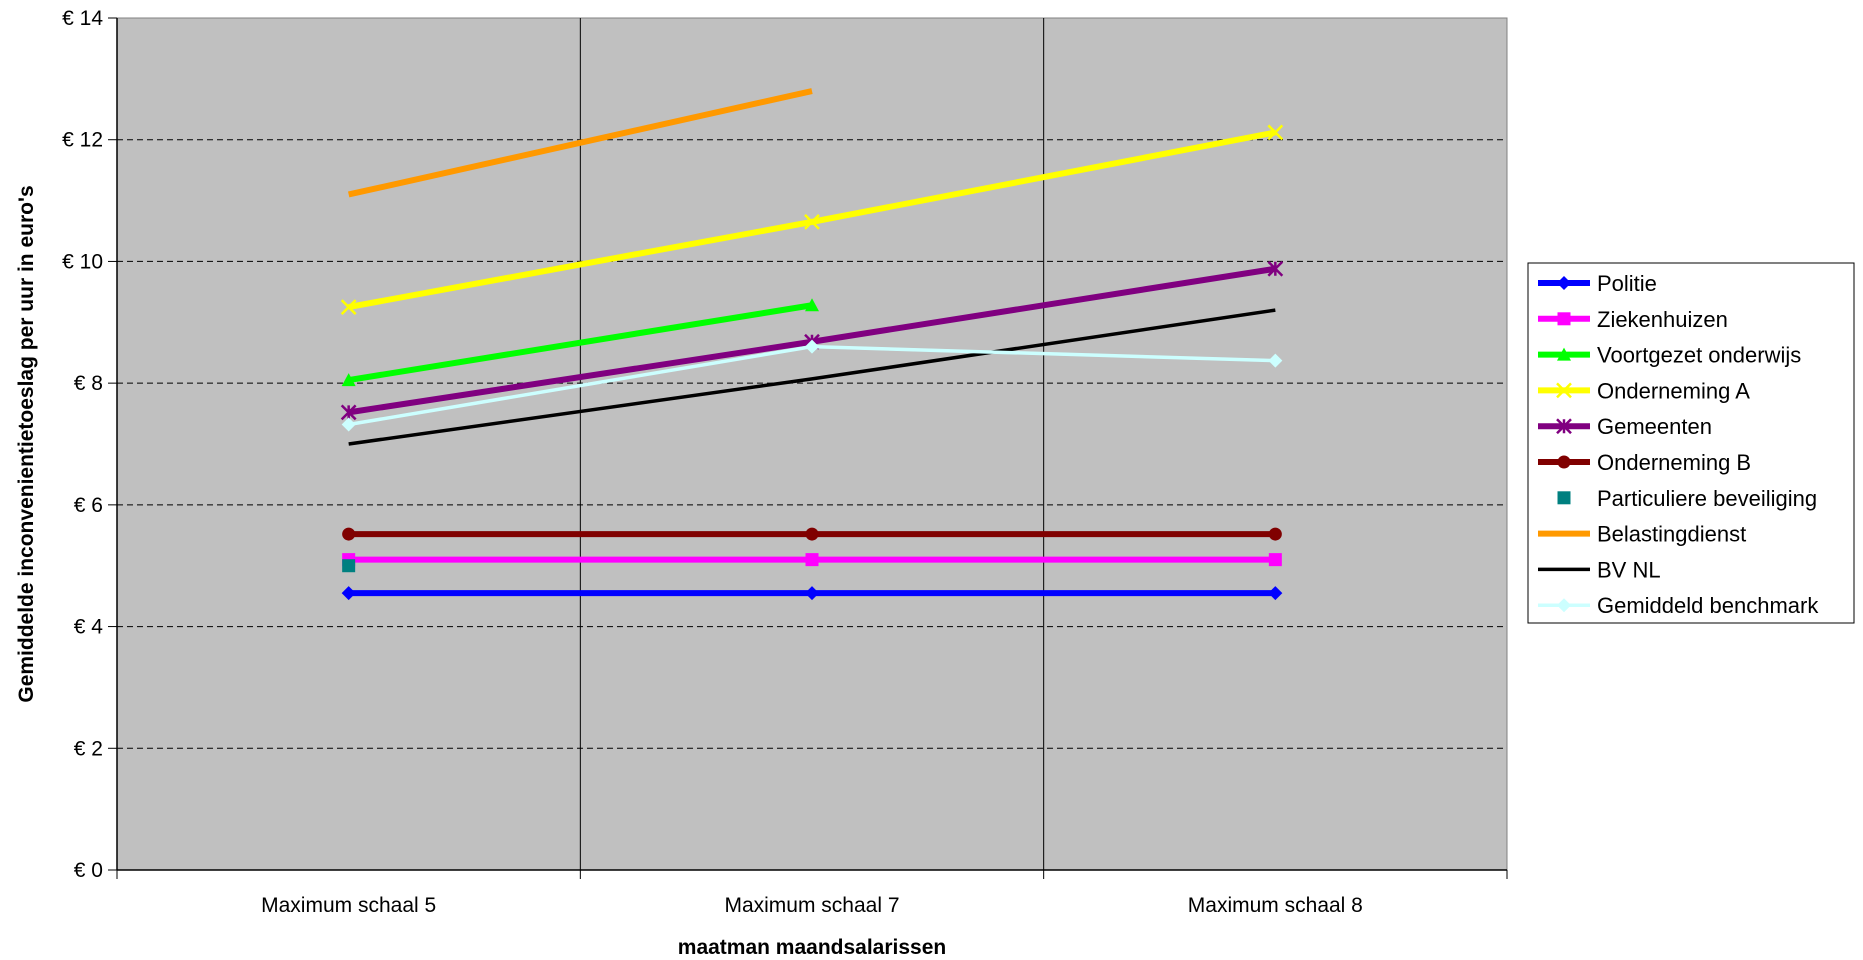  I want to click on x-tick-label: Maximum schaal 7, so click(811, 905).